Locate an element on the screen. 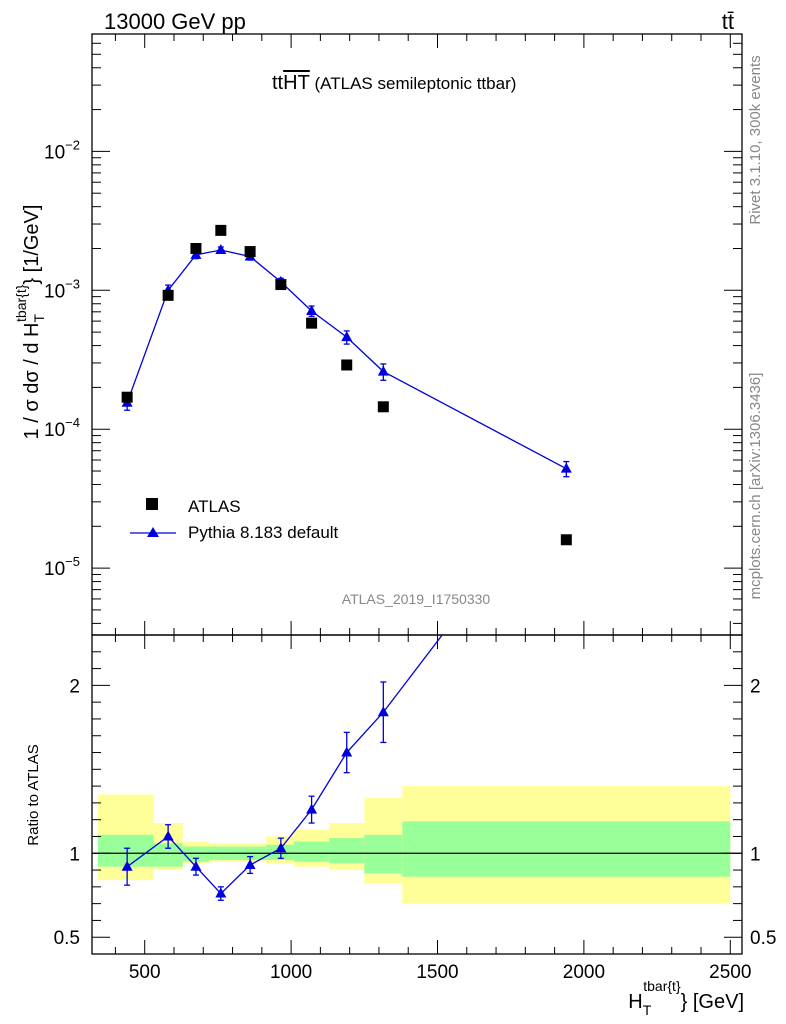 The image size is (786, 1024). xlabel-post: } [GeV] is located at coordinates (712, 1002).